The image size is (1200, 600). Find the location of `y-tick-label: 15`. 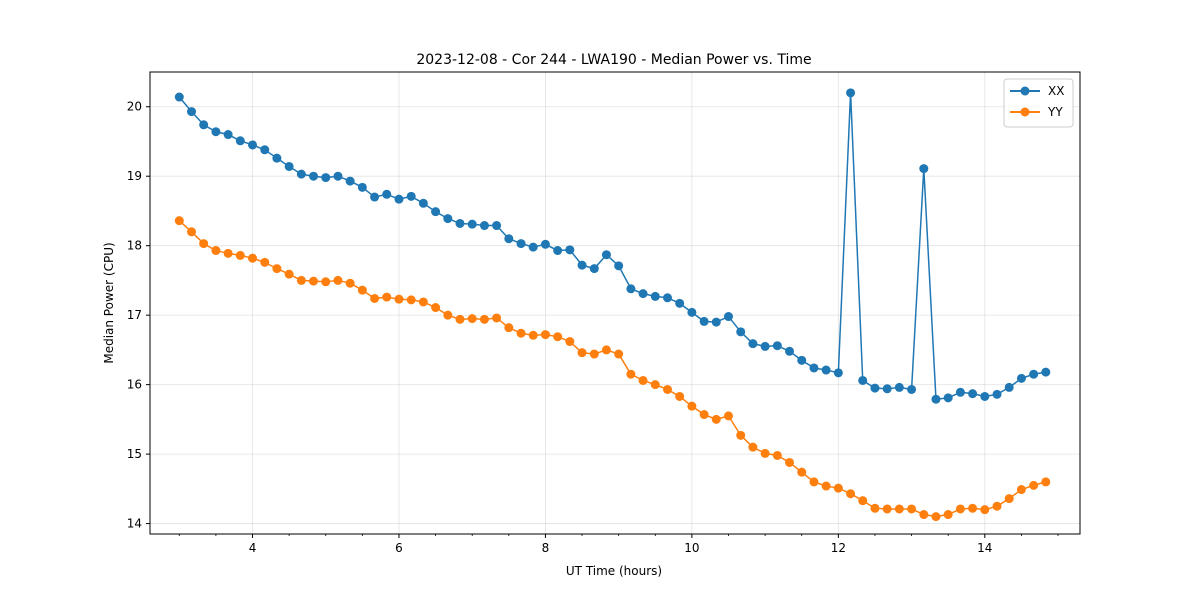

y-tick-label: 15 is located at coordinates (134, 454).